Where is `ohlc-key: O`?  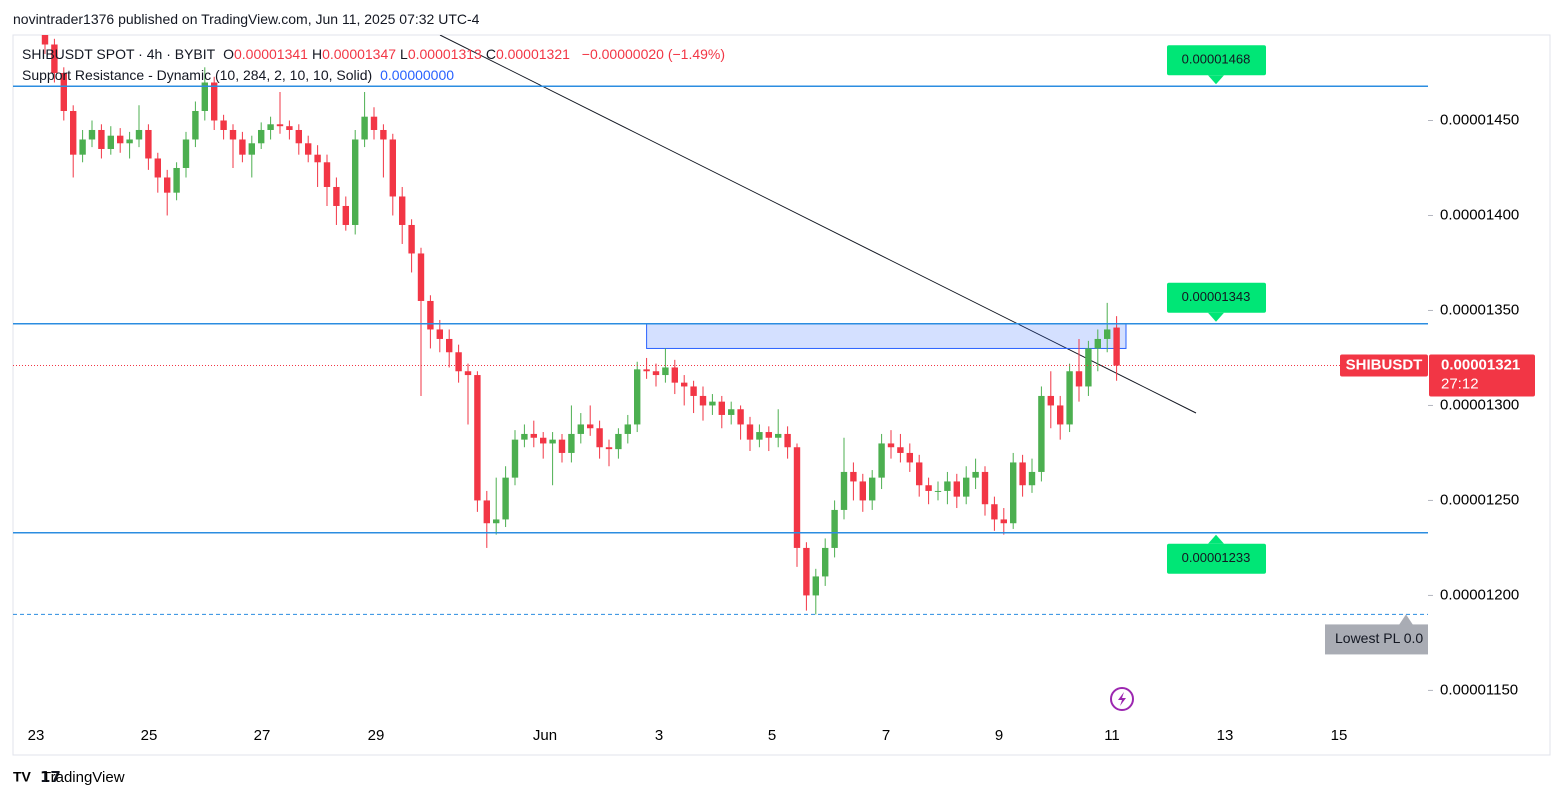 ohlc-key: O is located at coordinates (228, 54).